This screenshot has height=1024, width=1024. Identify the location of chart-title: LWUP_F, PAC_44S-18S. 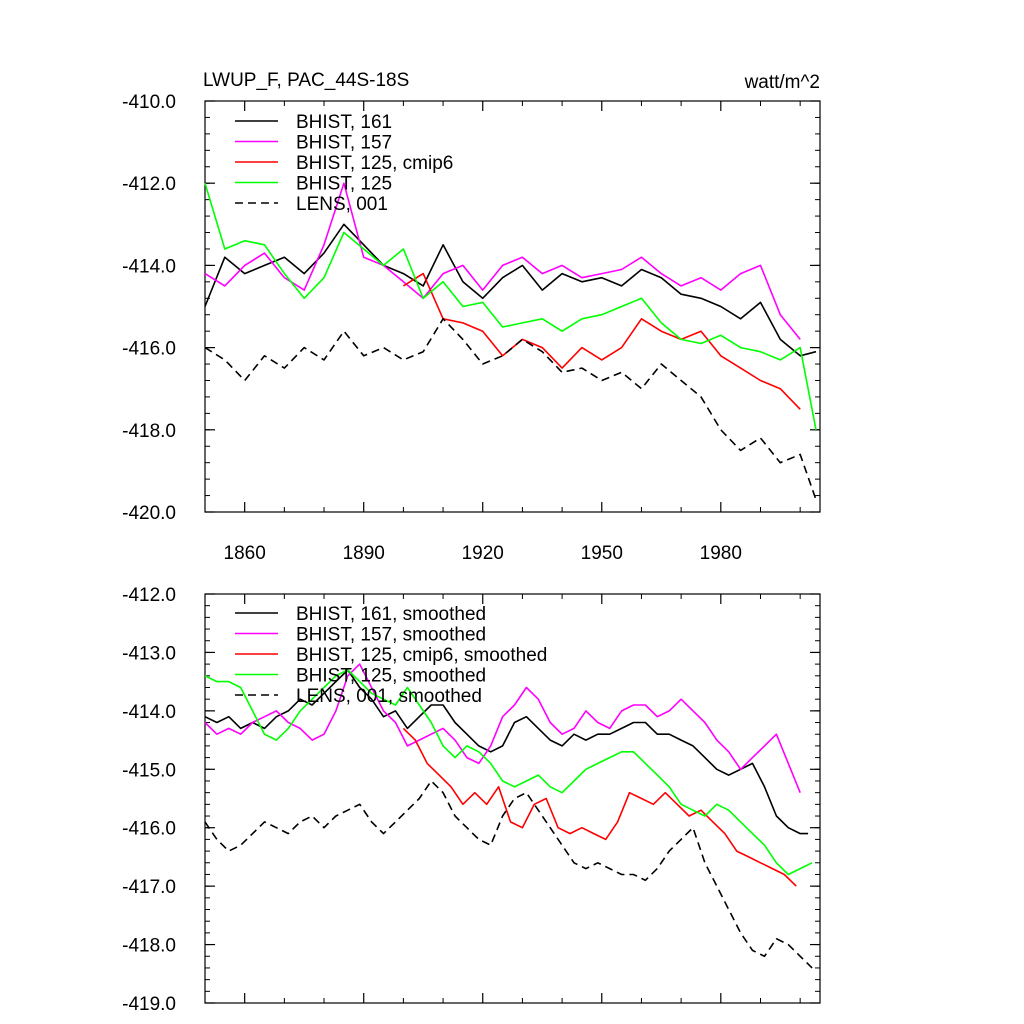
(306, 80).